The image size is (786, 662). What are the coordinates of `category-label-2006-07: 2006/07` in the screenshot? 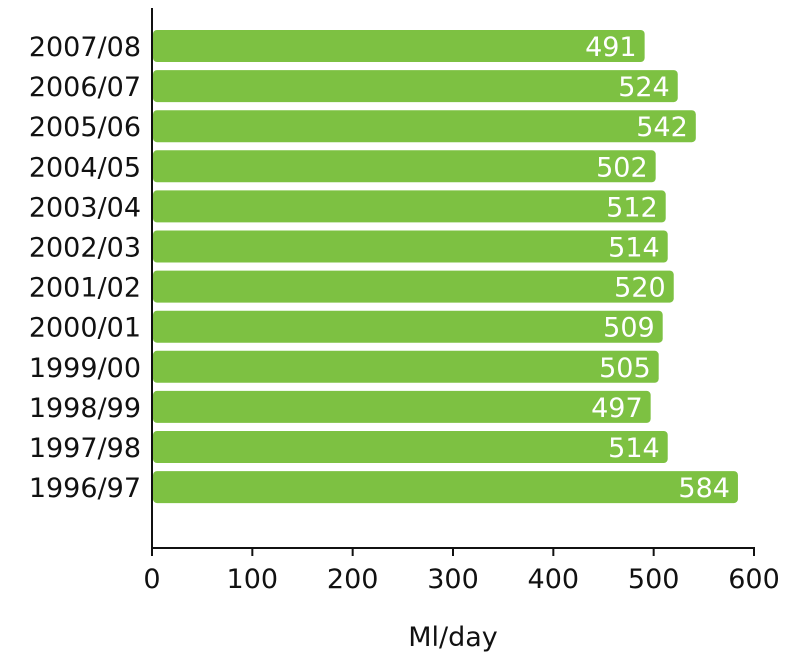 It's located at (85, 87).